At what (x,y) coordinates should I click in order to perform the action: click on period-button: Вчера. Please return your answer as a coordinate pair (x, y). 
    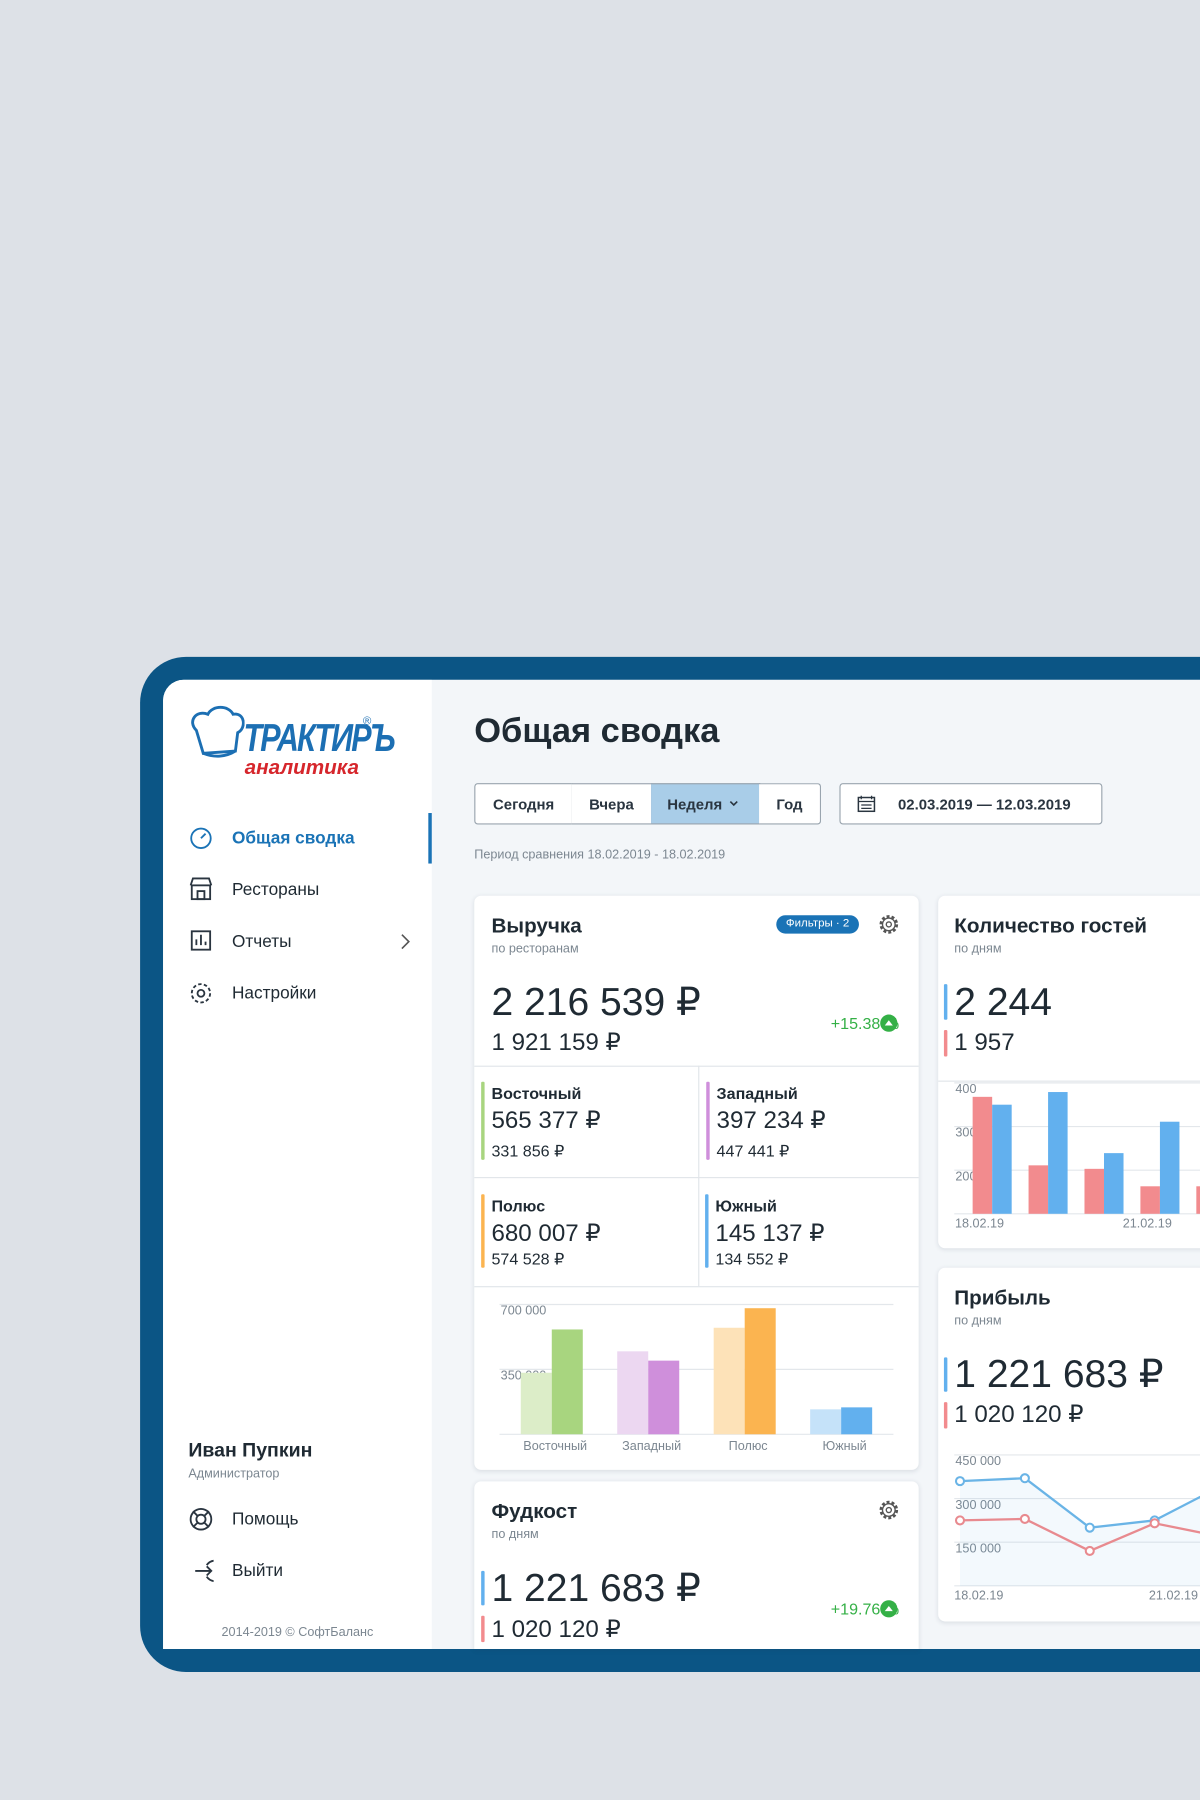
    Looking at the image, I should click on (612, 804).